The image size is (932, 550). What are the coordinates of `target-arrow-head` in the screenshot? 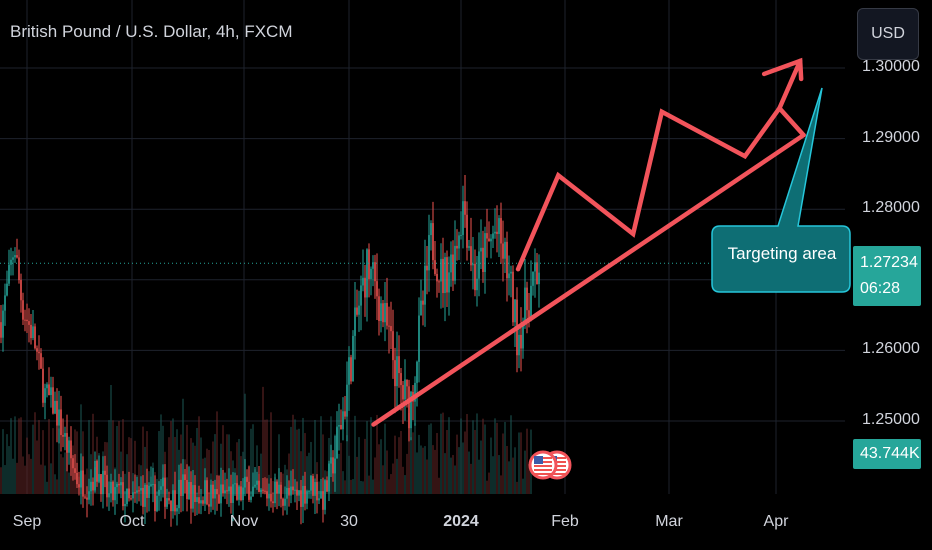 It's located at (782, 69).